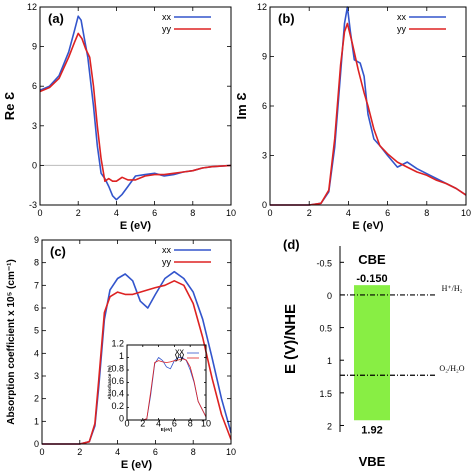  What do you see at coordinates (117, 406) in the screenshot?
I see `y-tick-label: 0.2` at bounding box center [117, 406].